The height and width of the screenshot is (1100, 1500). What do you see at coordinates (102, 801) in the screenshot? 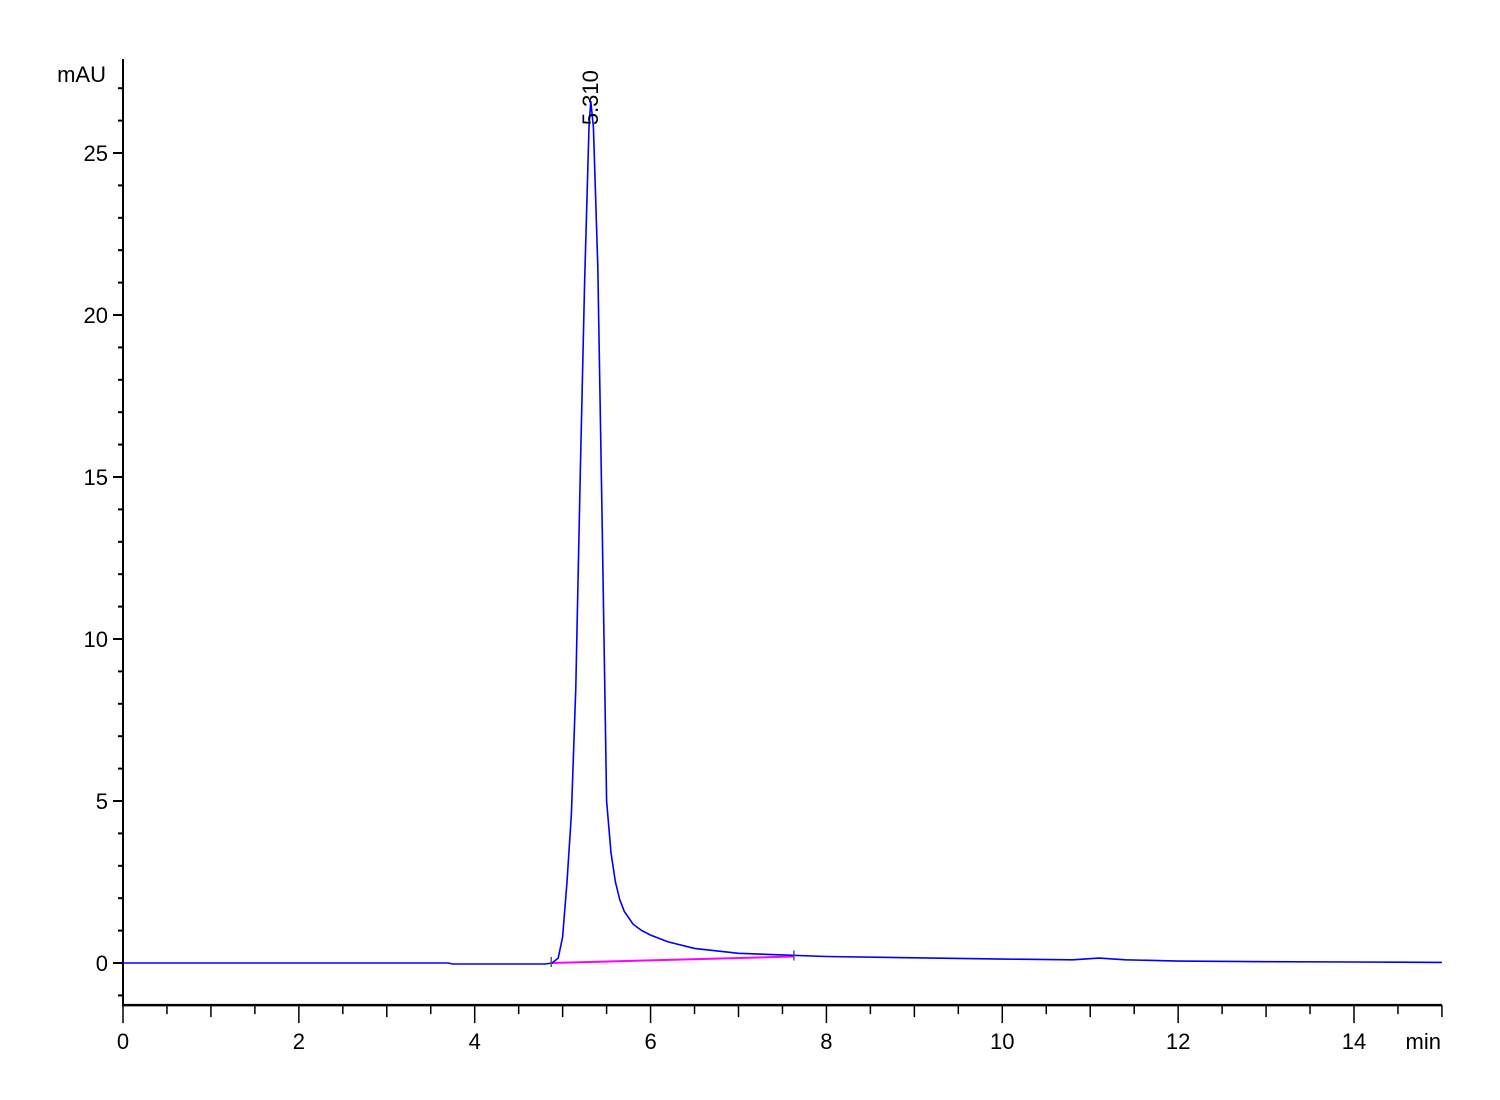
I see `y-tick-label: 5` at bounding box center [102, 801].